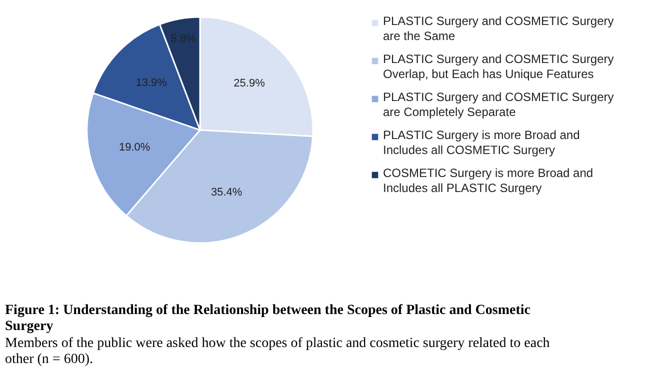  What do you see at coordinates (250, 83) in the screenshot?
I see `data-label: 25.9%` at bounding box center [250, 83].